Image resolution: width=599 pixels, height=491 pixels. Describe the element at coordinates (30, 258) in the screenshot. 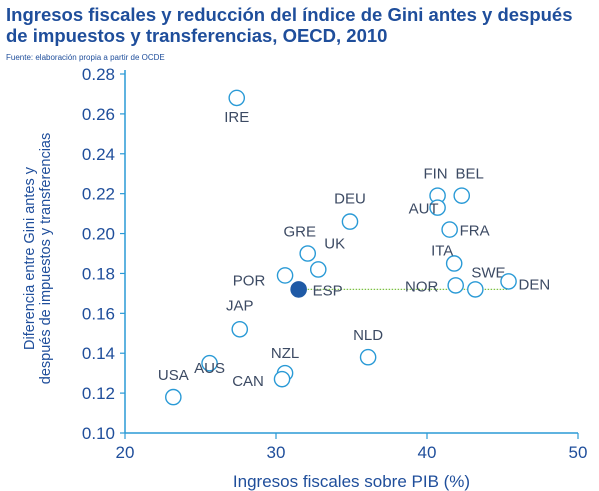

I see `y-axis-label-line: Diferencia entre Gini antes y` at that location.